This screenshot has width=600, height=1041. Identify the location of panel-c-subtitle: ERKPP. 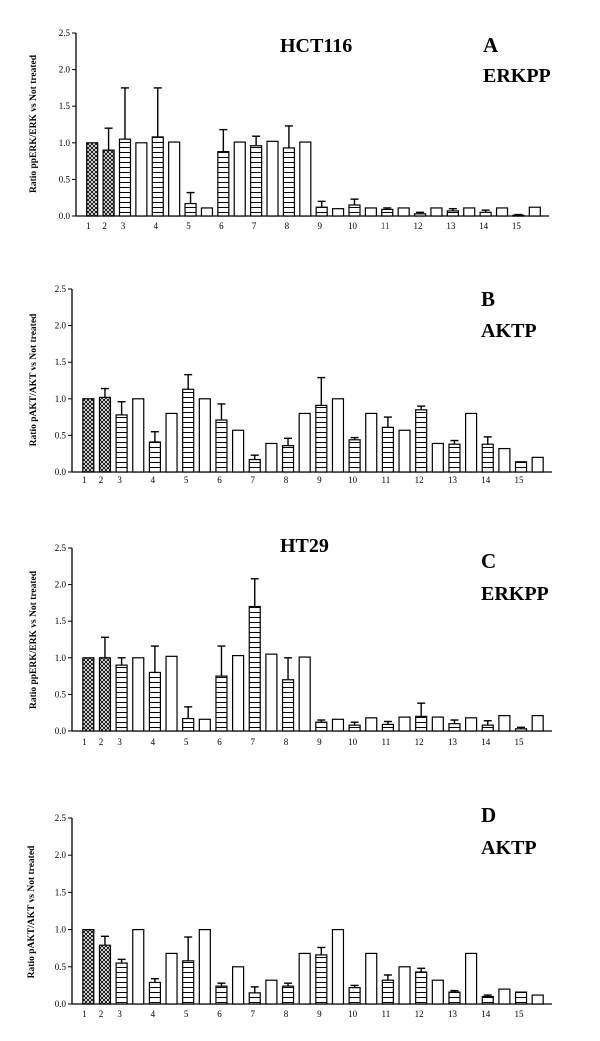
(515, 594).